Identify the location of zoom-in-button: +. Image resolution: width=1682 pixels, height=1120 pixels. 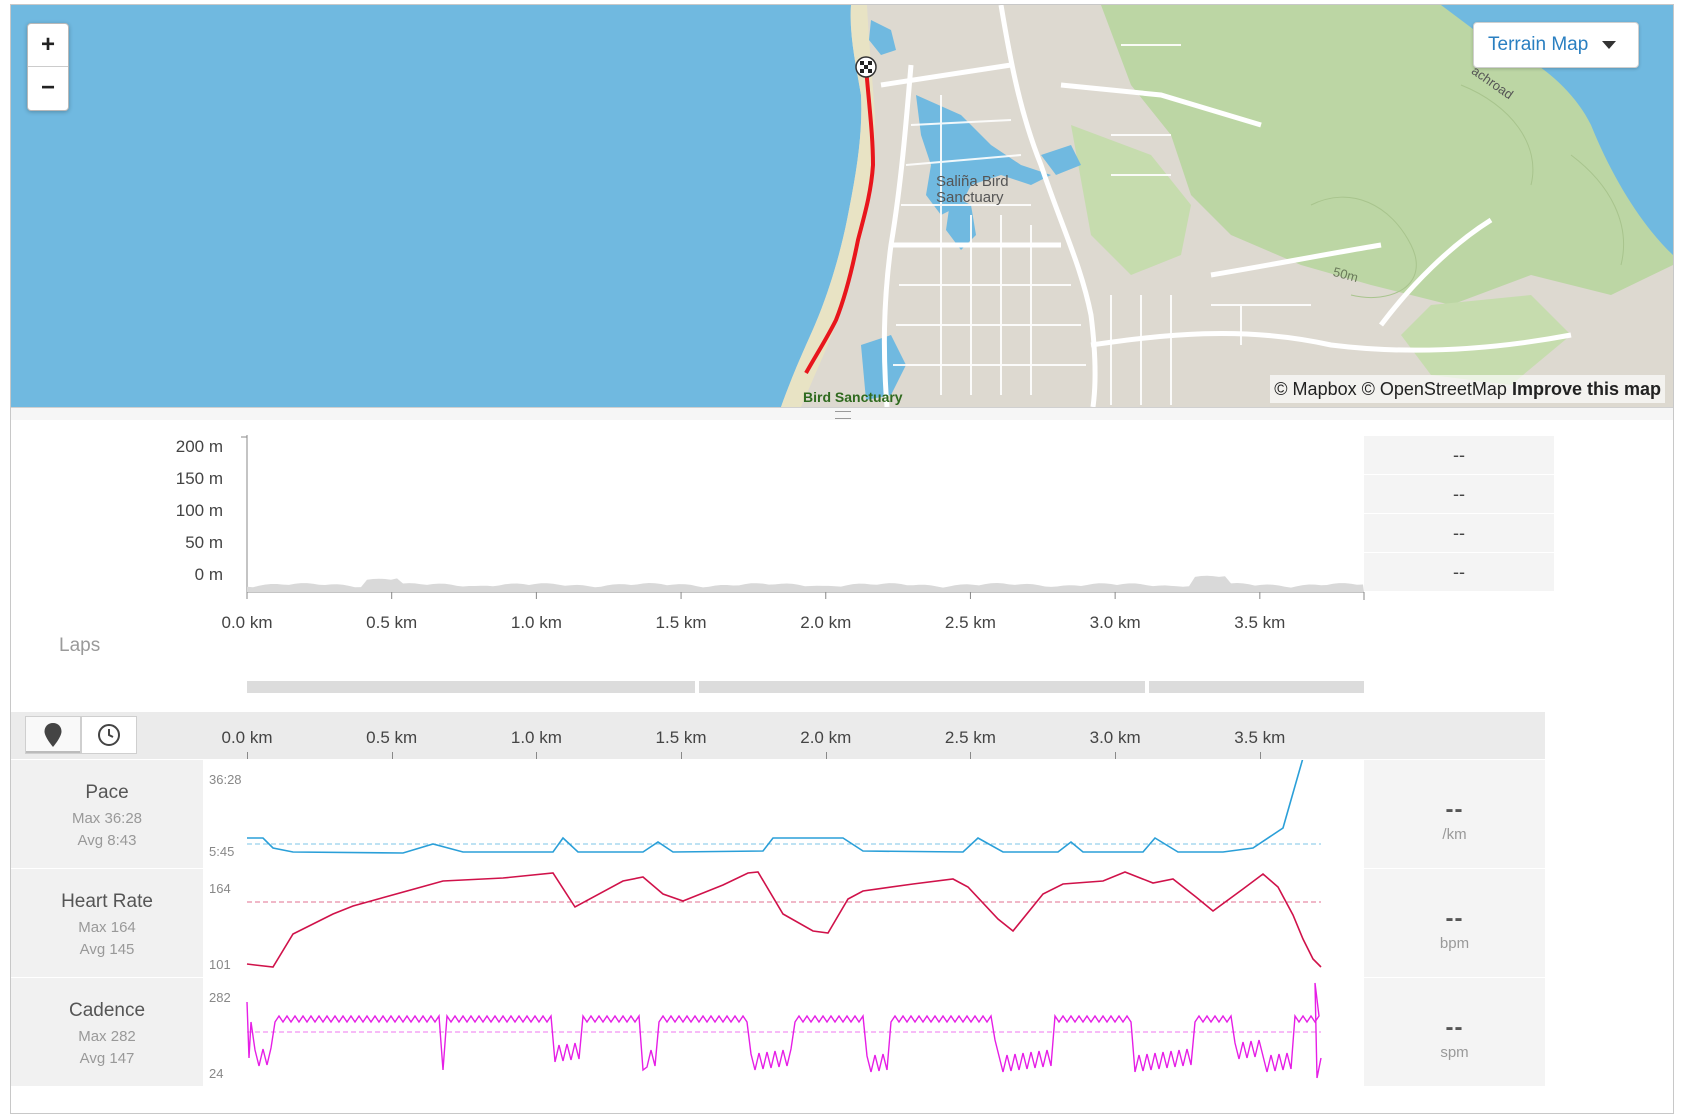
(48, 45).